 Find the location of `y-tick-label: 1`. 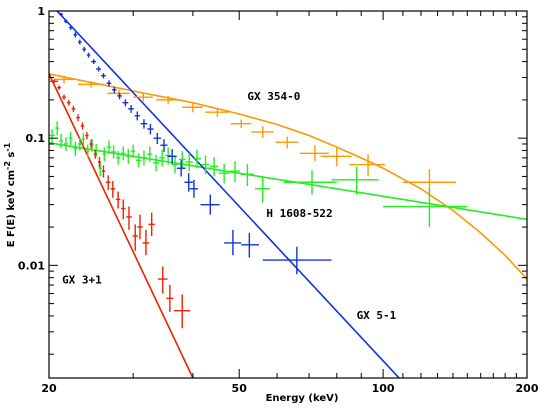

y-tick-label: 1 is located at coordinates (41, 11).